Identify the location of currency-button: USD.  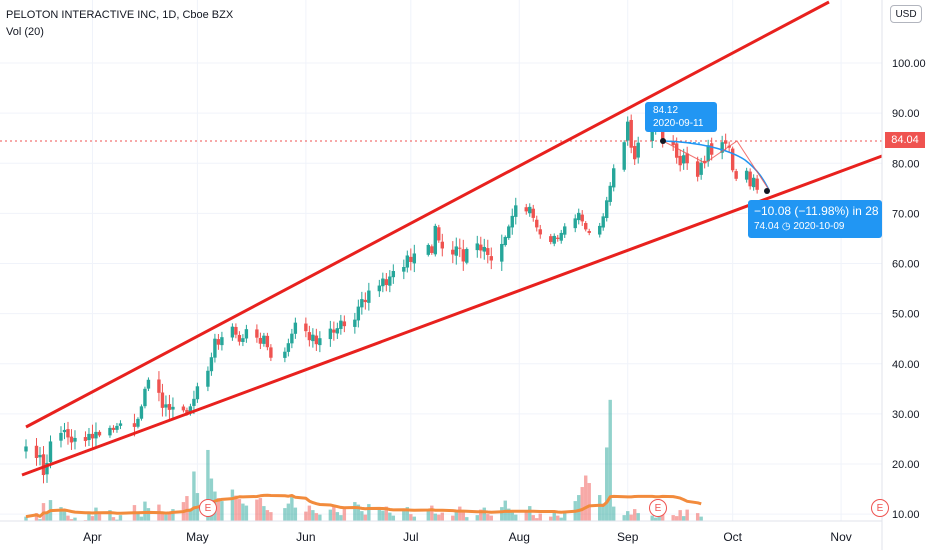
(906, 14).